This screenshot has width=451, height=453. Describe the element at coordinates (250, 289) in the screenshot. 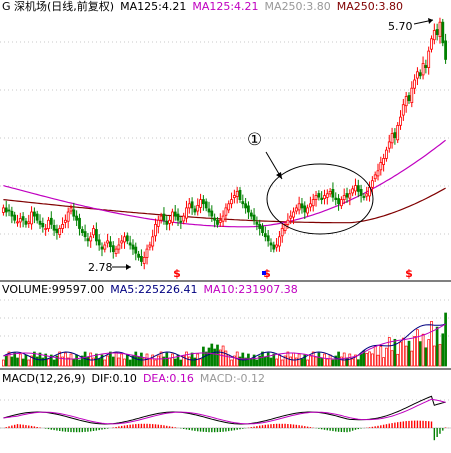

I see `volume-ma10: MA10:231907.38` at that location.